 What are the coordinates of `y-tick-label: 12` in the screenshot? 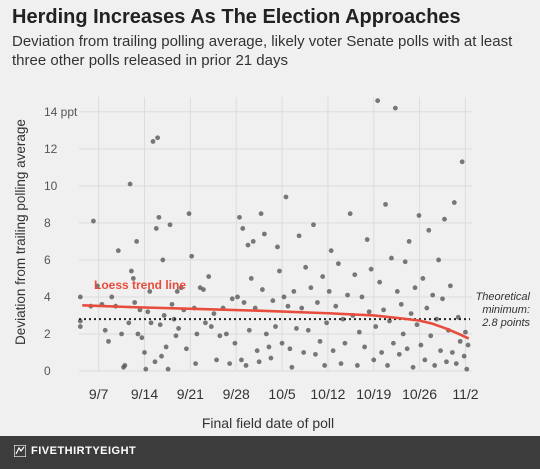 It's located at (51, 149).